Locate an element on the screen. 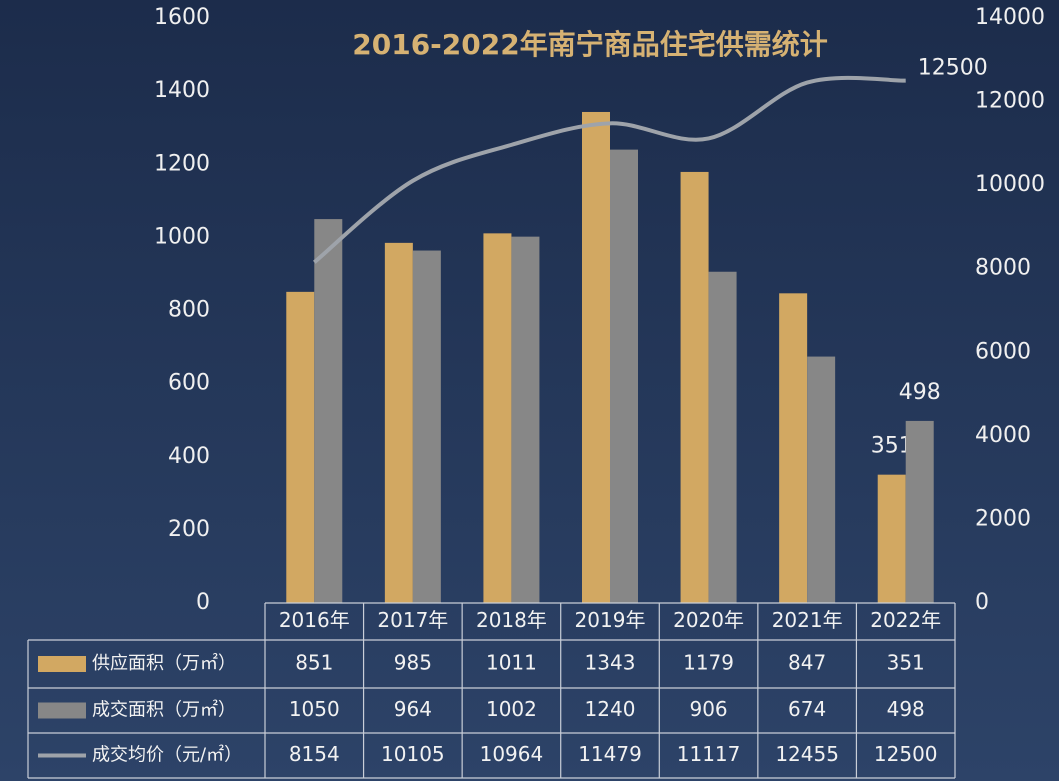  y2-tick-label: 12000 is located at coordinates (1010, 101).